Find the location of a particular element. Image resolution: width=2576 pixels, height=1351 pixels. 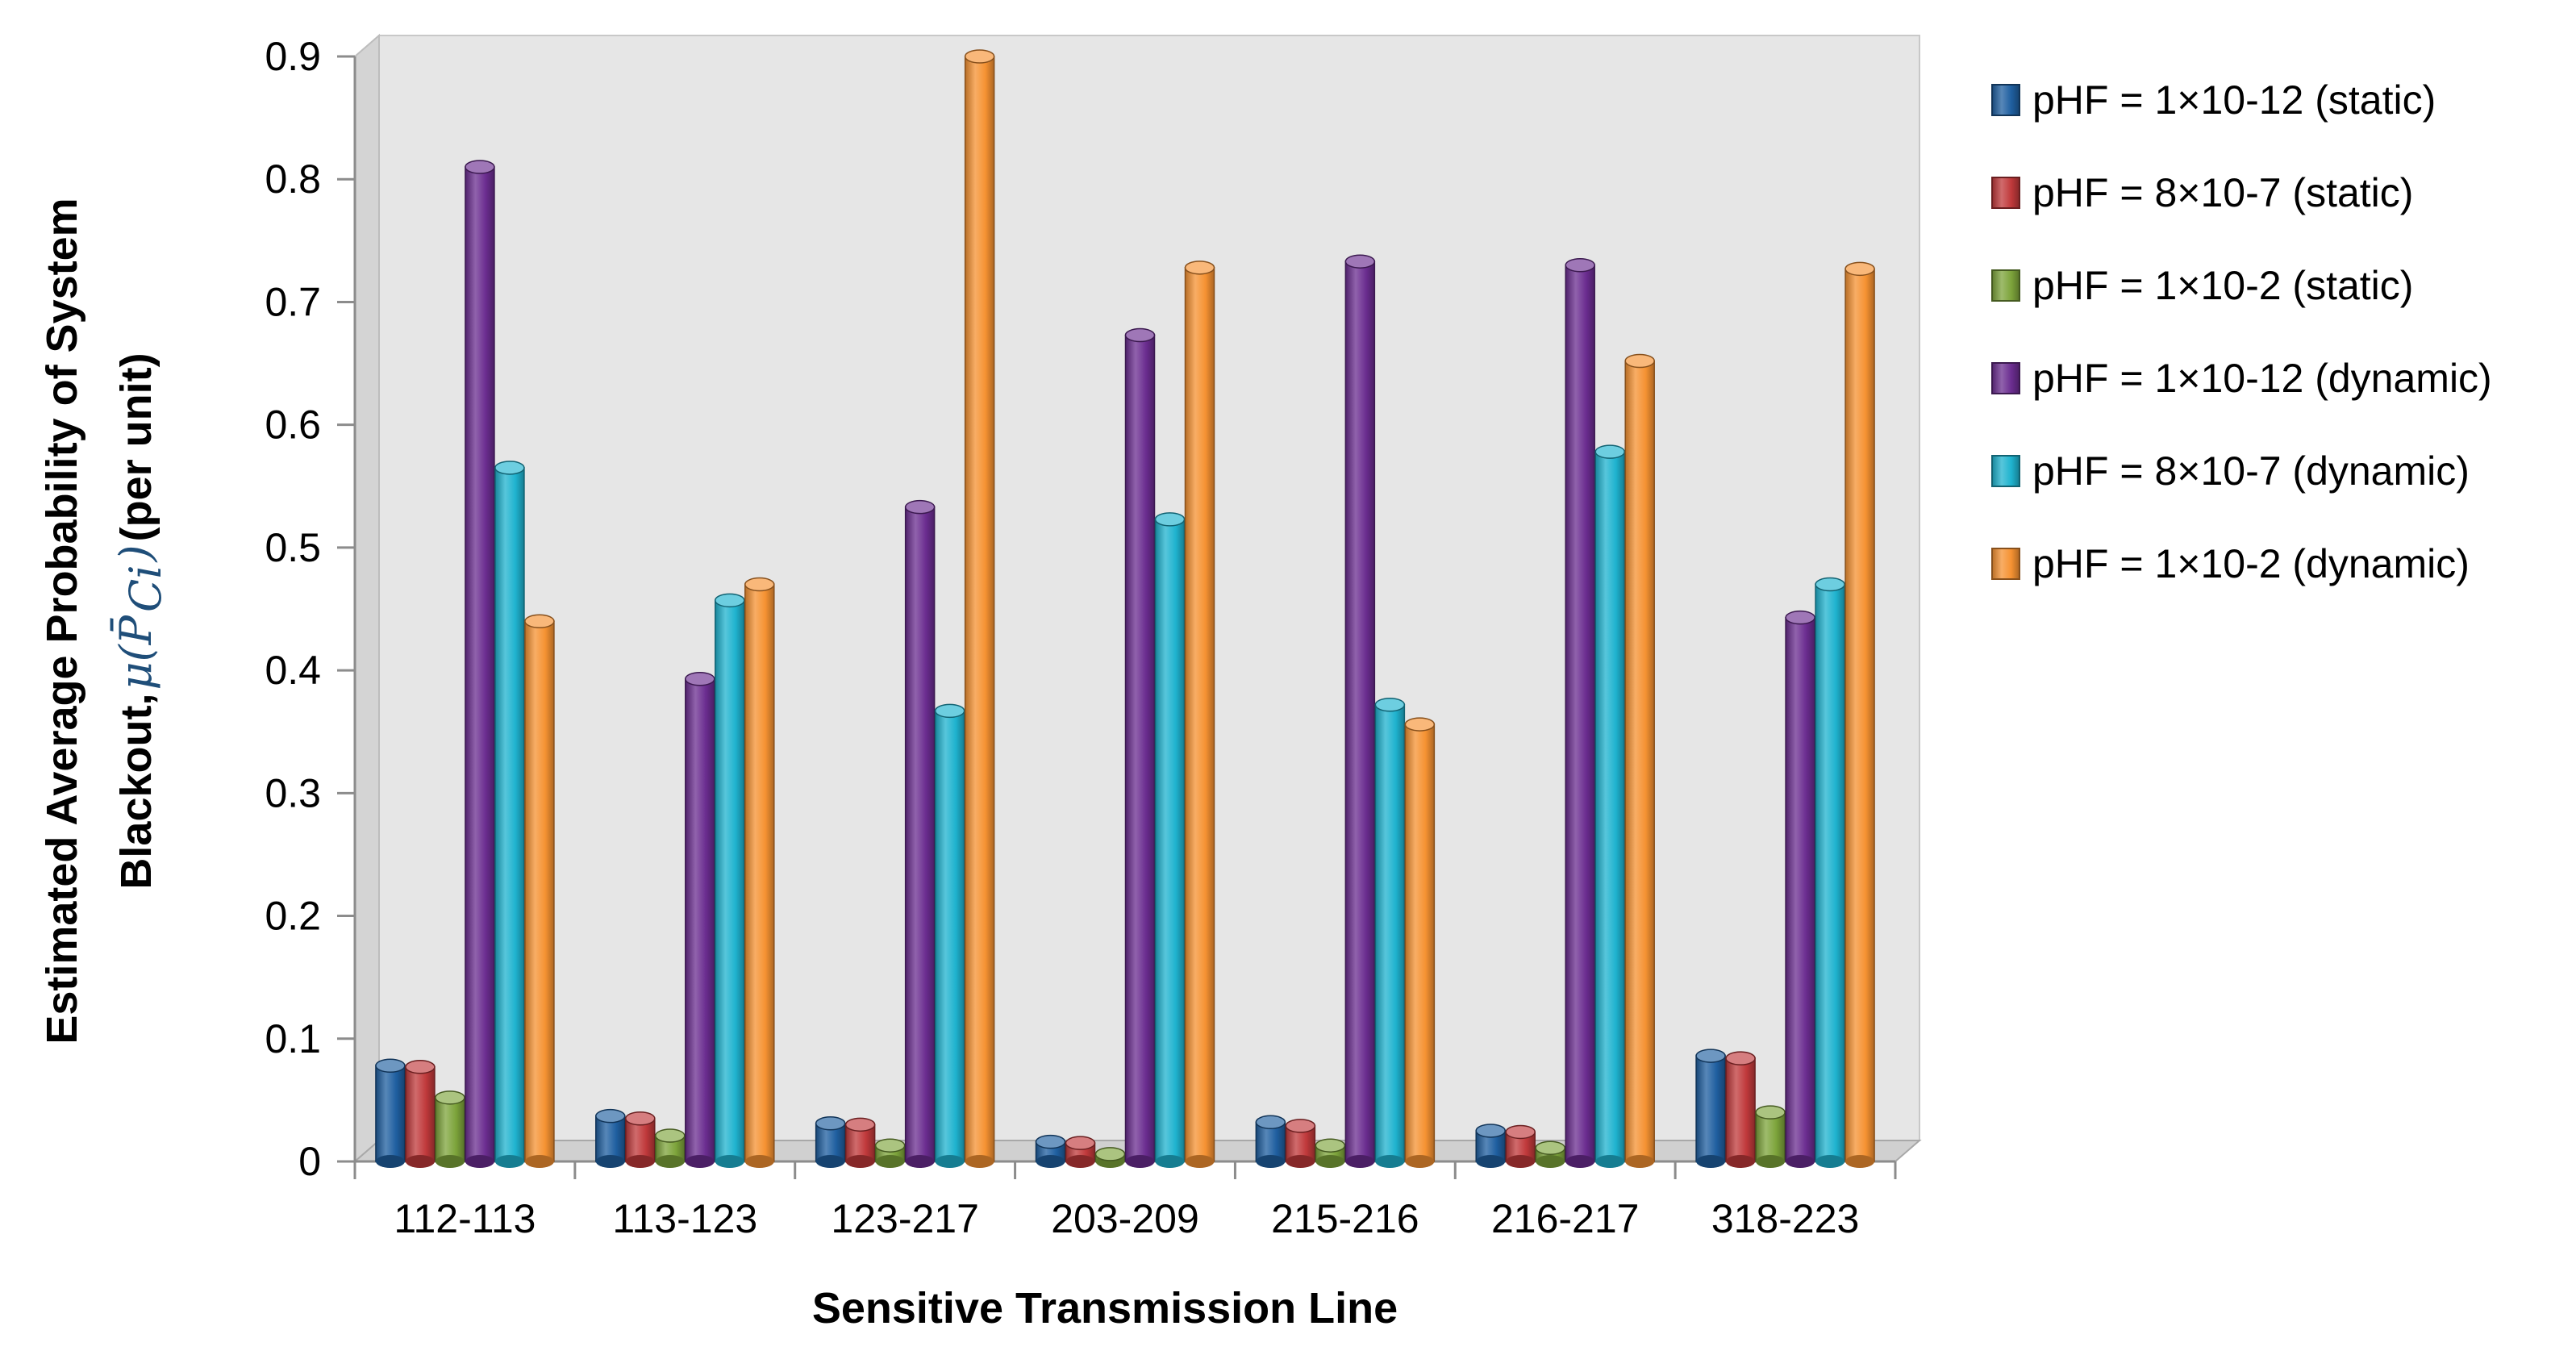

y-tick-label: 0.2 is located at coordinates (293, 916).